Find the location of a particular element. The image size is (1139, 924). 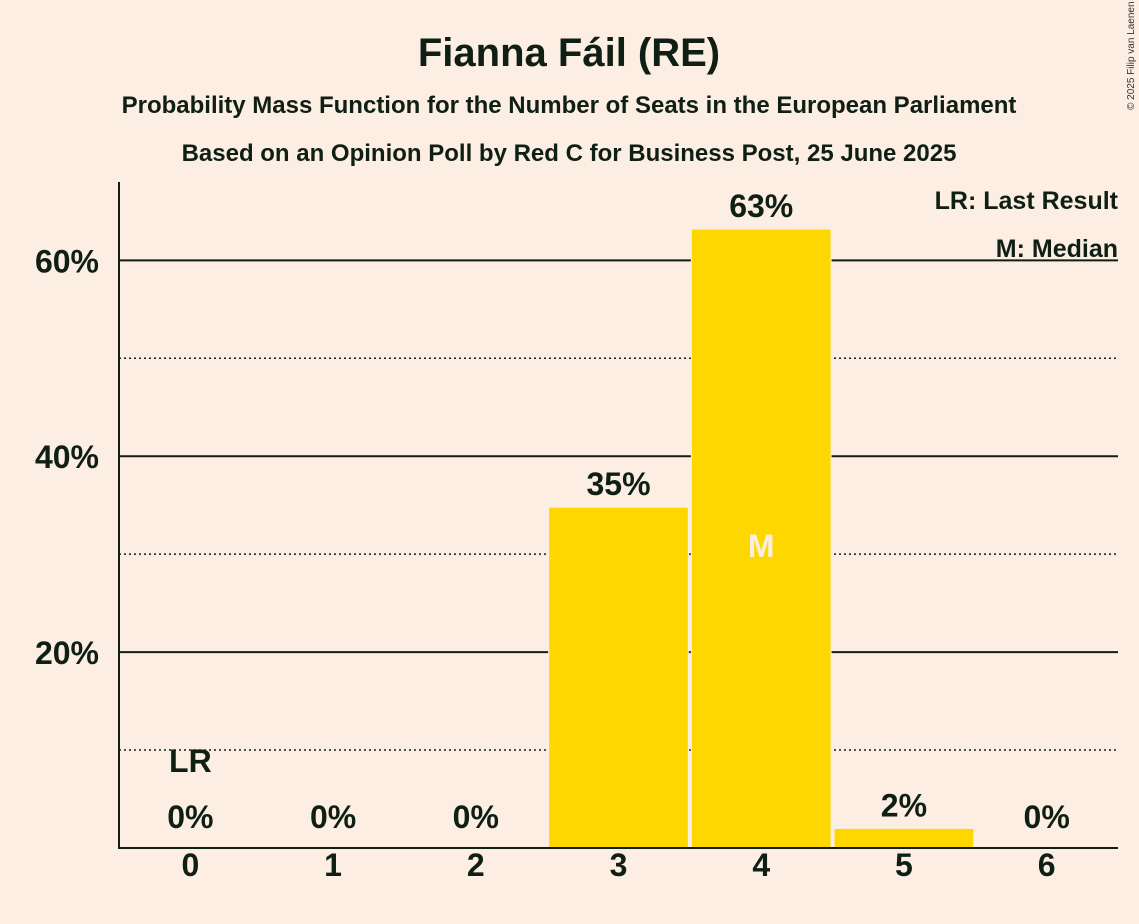

x-tick-label: 6 is located at coordinates (1047, 865).